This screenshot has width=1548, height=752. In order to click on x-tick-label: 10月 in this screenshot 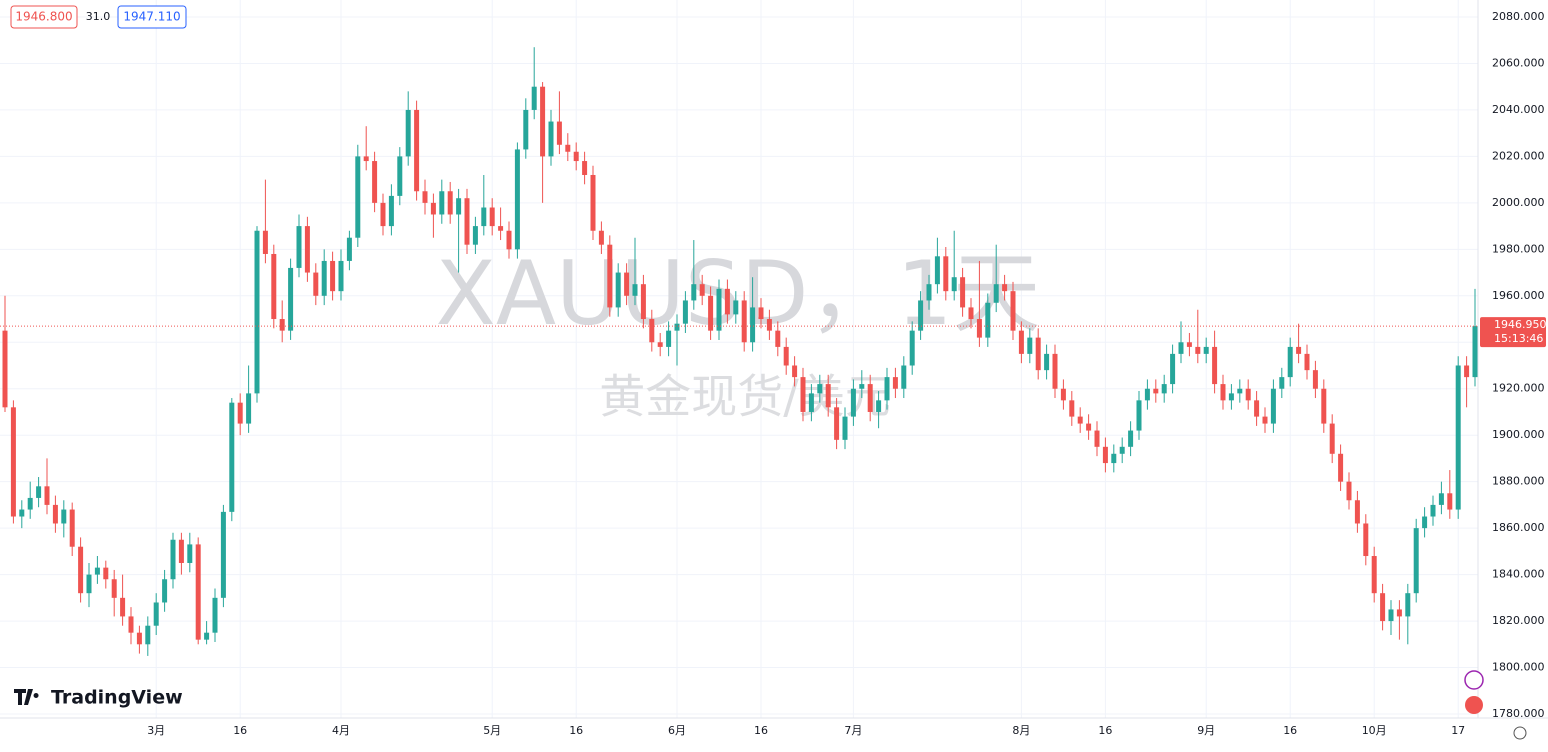, I will do `click(1374, 730)`.